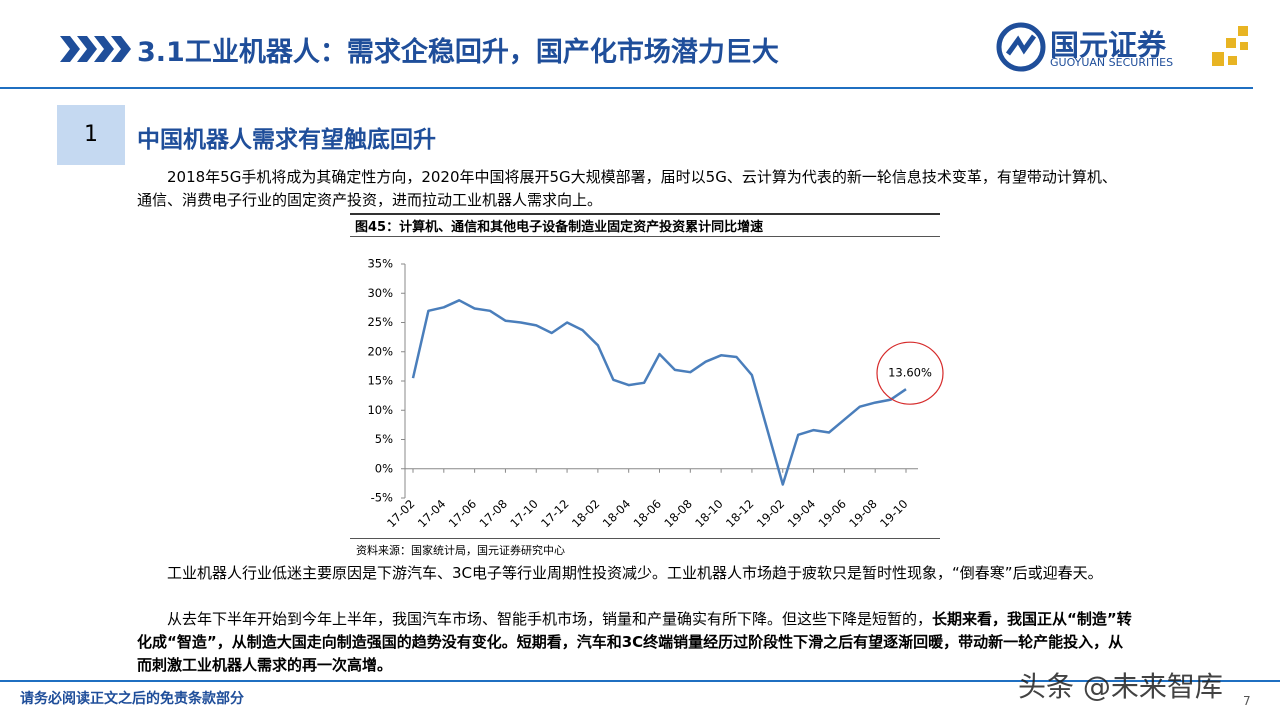 The height and width of the screenshot is (720, 1280). What do you see at coordinates (659, 392) in the screenshot?
I see `line` at bounding box center [659, 392].